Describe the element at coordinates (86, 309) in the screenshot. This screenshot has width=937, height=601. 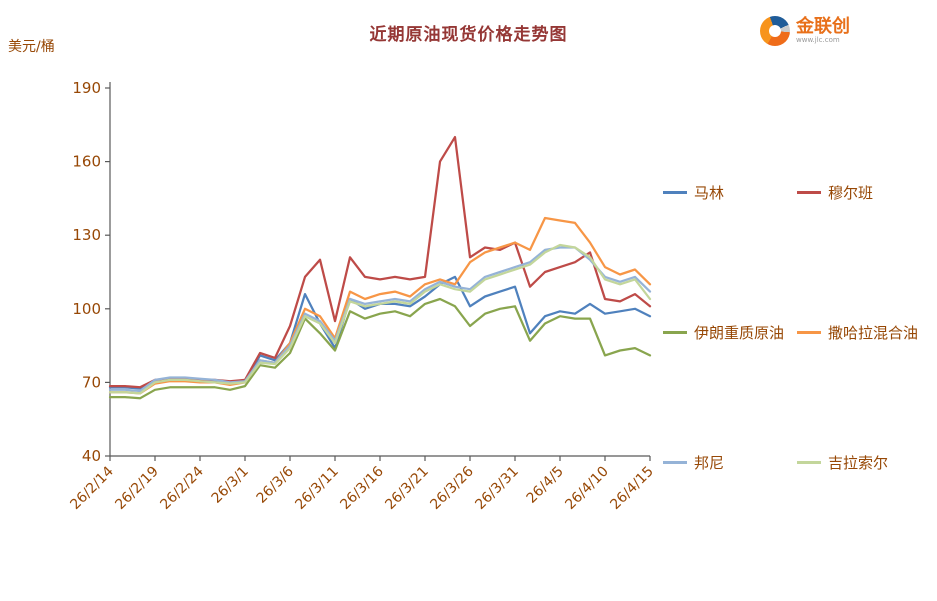
I see `y-tick-label: 100` at that location.